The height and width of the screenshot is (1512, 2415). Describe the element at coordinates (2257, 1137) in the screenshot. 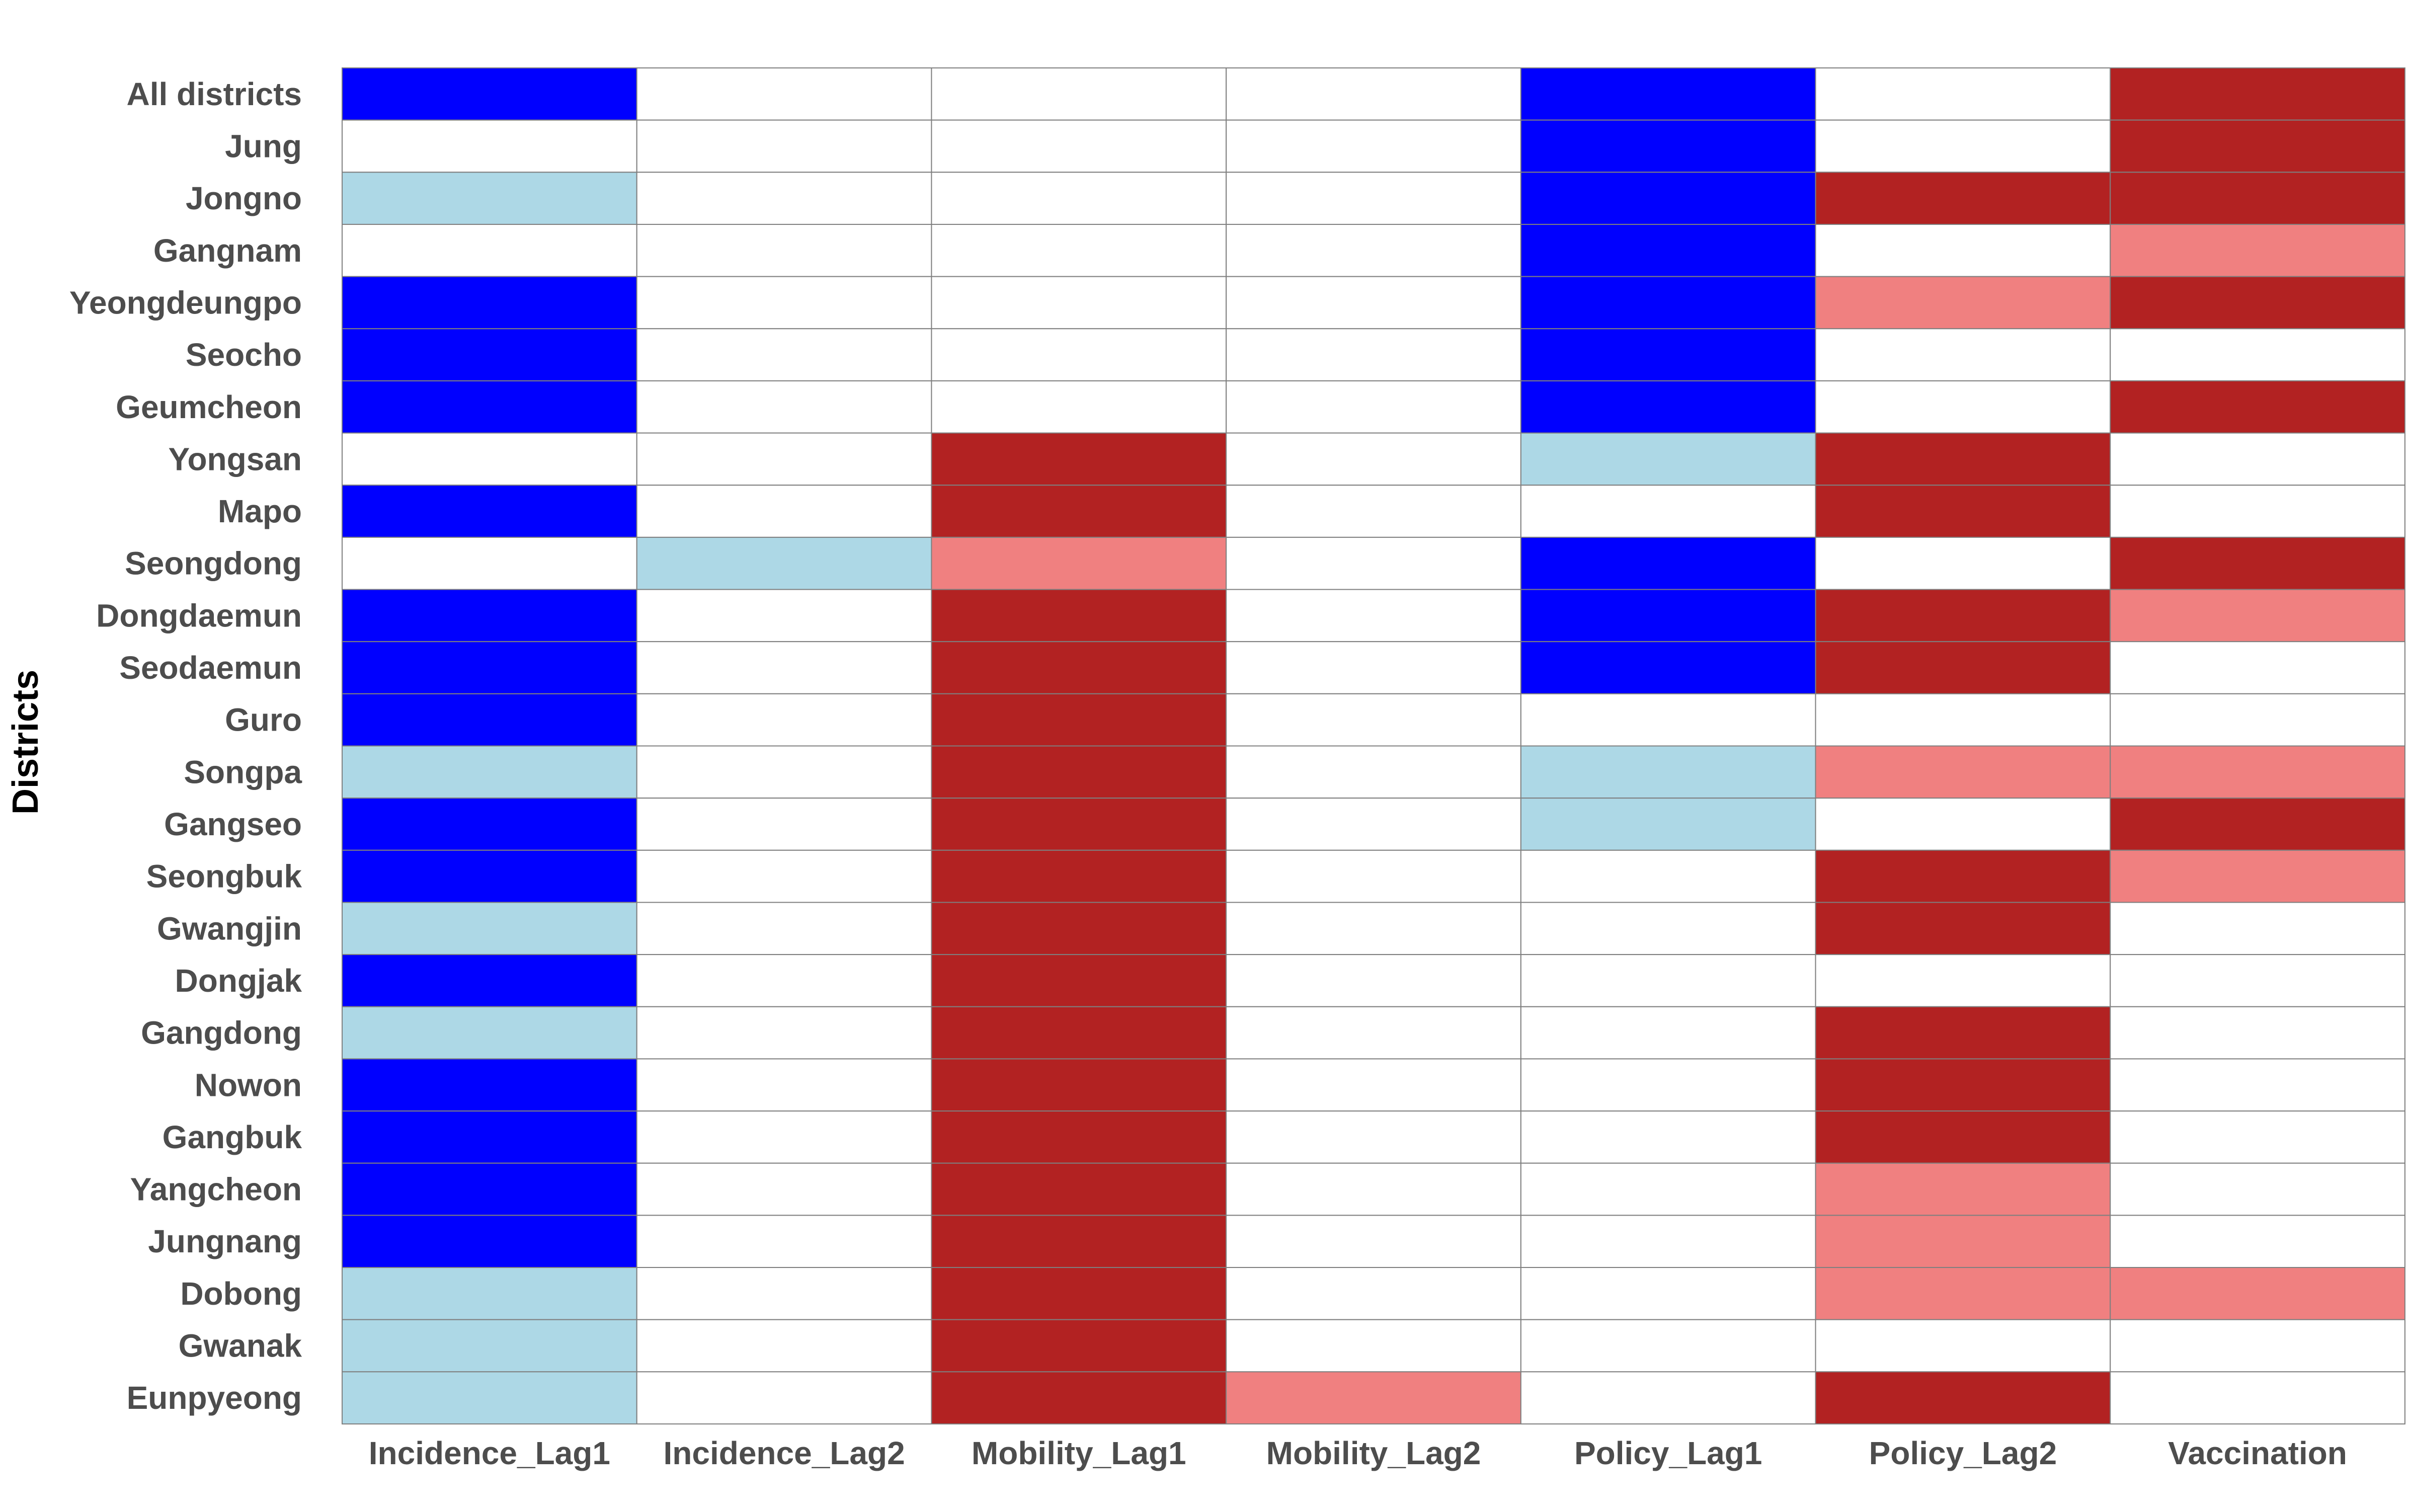

I see `heatmap-cell-gangbuk-vaccination` at that location.